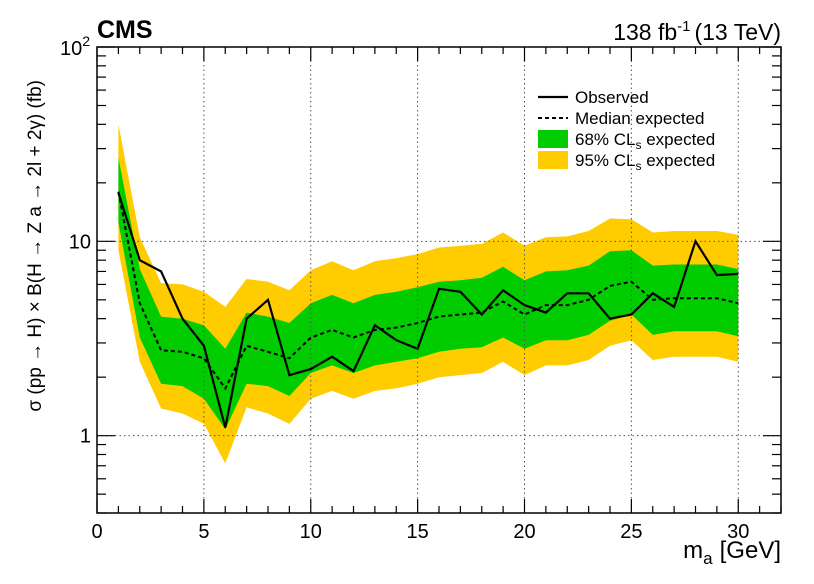 This screenshot has width=814, height=584. Describe the element at coordinates (612, 97) in the screenshot. I see `legend-observed-label: Observed` at that location.